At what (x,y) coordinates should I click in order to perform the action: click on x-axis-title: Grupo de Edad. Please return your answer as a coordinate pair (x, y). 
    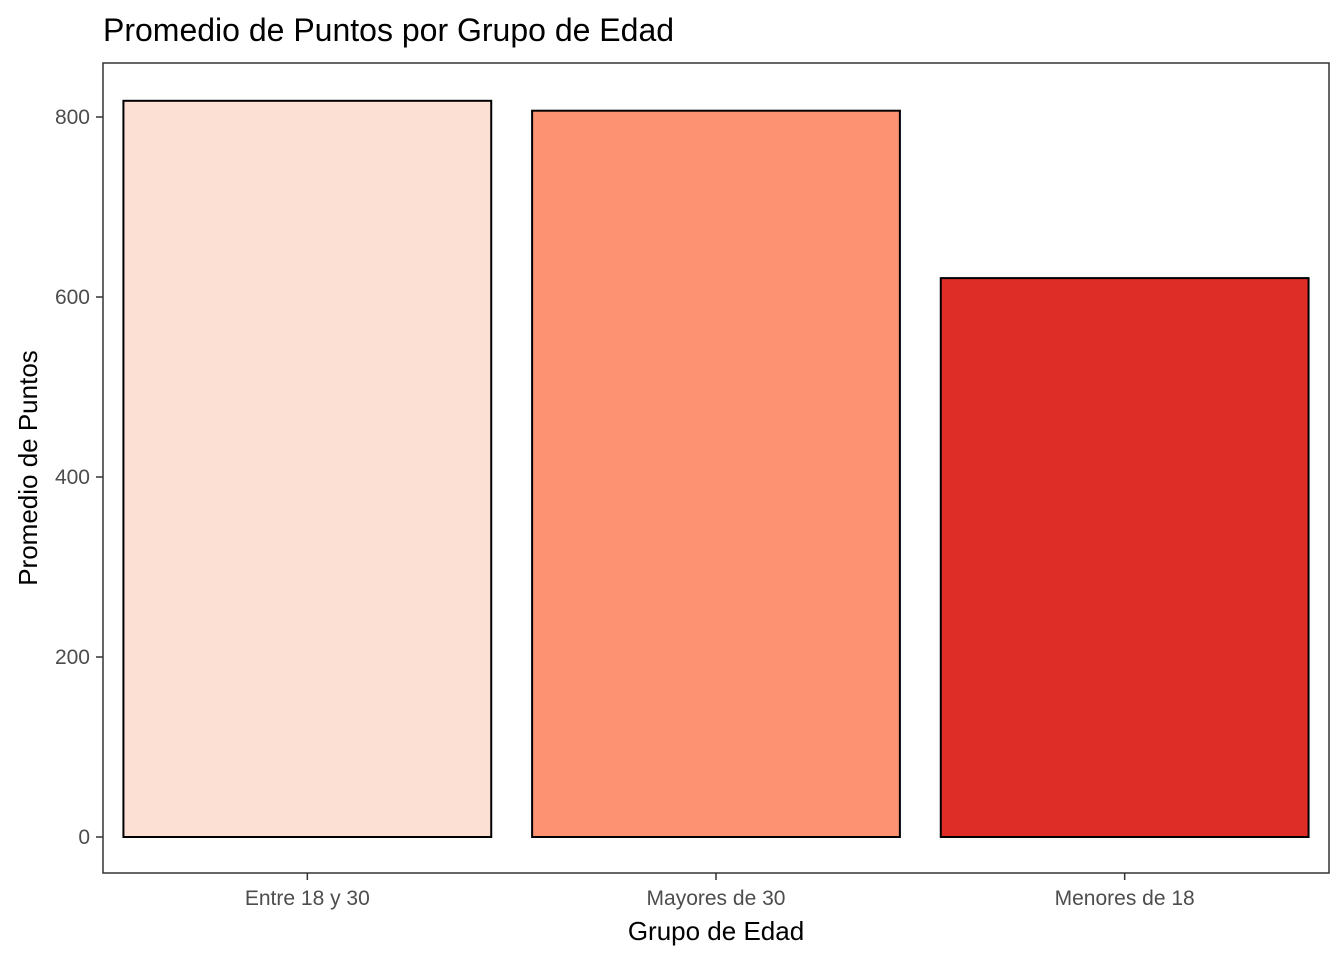
    Looking at the image, I should click on (716, 931).